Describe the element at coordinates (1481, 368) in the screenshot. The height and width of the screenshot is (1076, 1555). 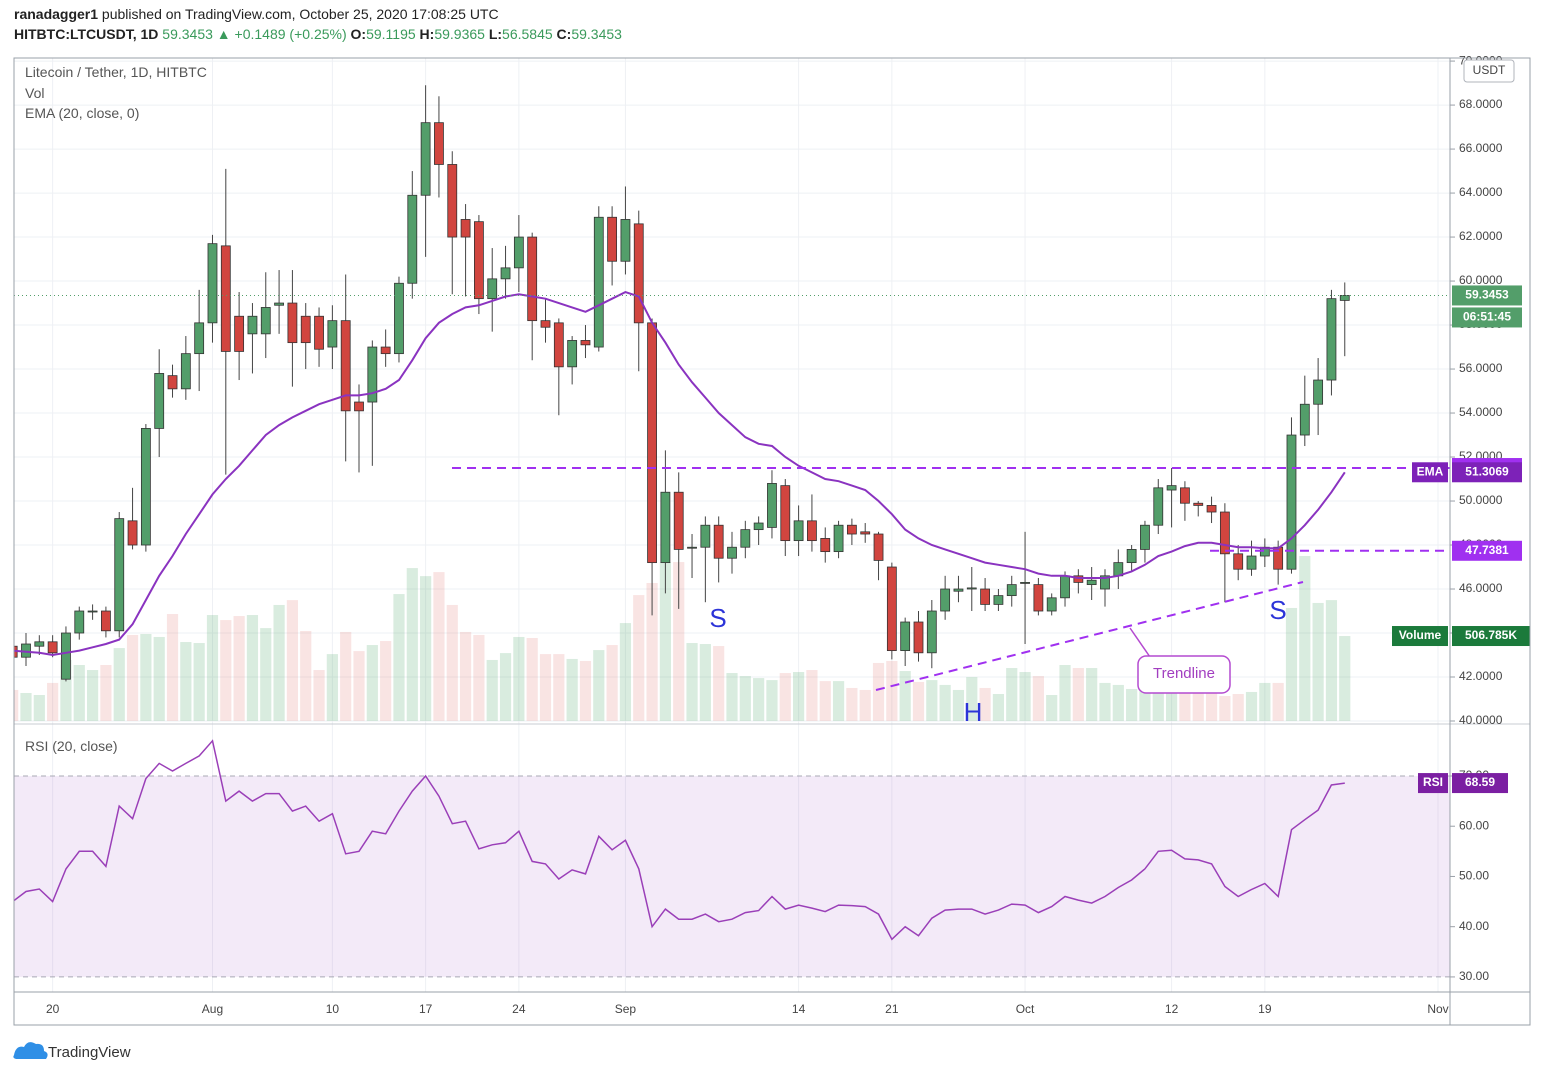
I see `y-tick-label: 56.0000` at that location.